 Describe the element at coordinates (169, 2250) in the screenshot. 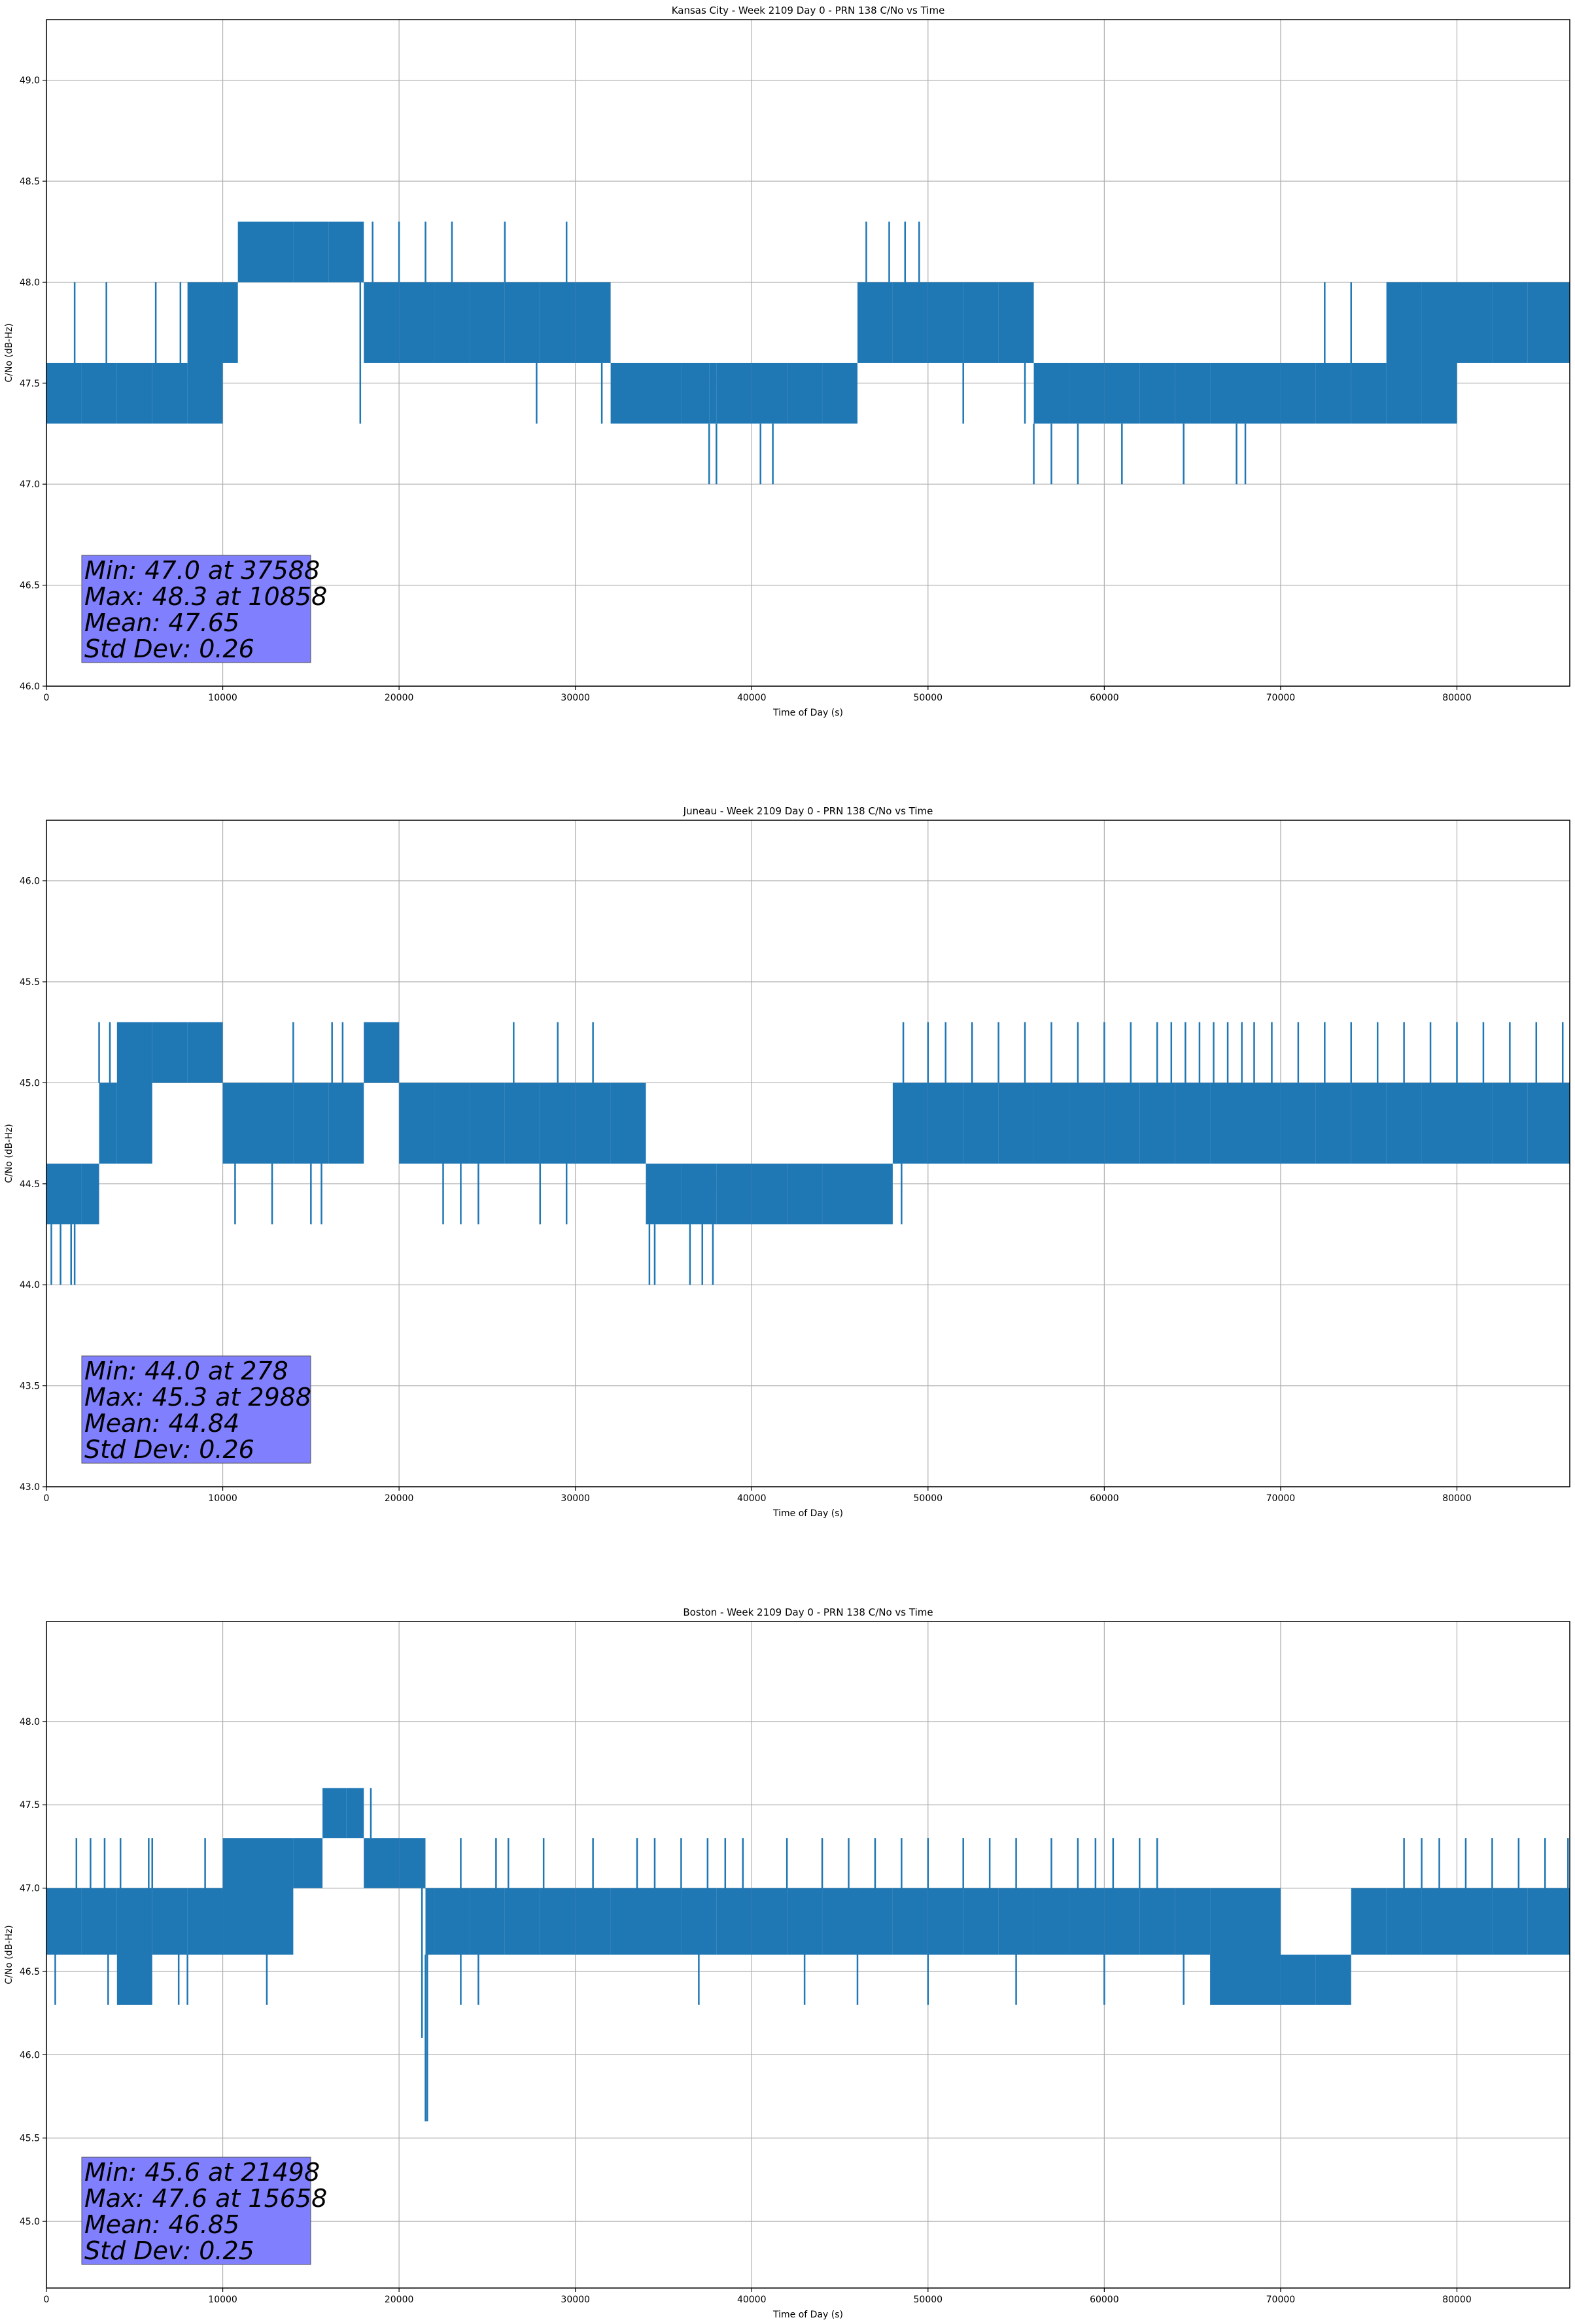

I see `stats-line: Std Dev: 0.25` at that location.